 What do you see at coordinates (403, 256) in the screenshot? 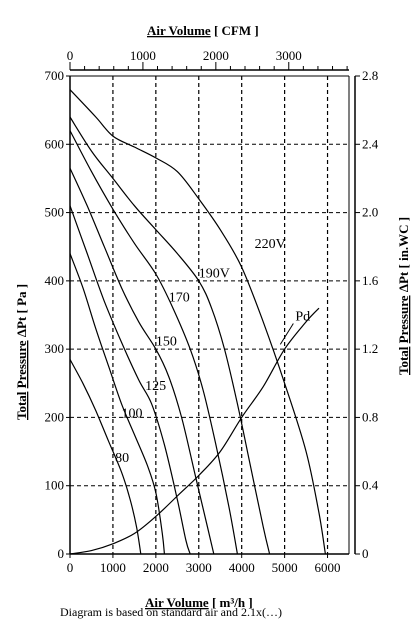
I see `right-axis-title-unit: ΔPt [ in.WC ]` at bounding box center [403, 256].